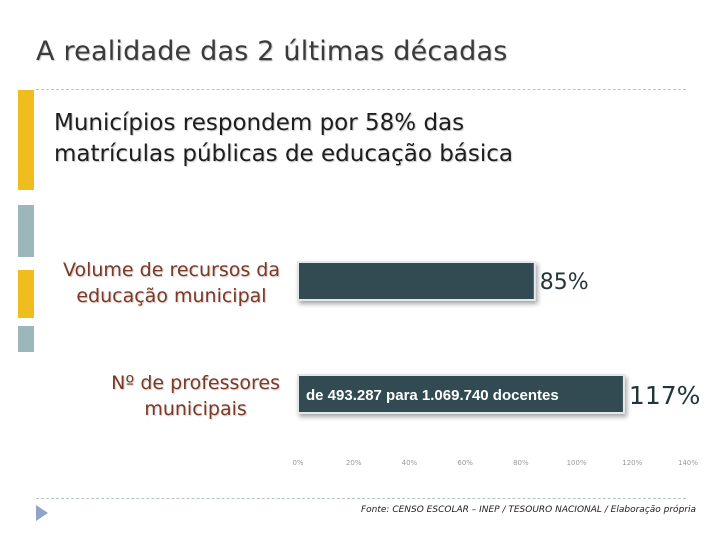 This screenshot has width=720, height=540. Describe the element at coordinates (361, 498) in the screenshot. I see `footer-divider` at that location.